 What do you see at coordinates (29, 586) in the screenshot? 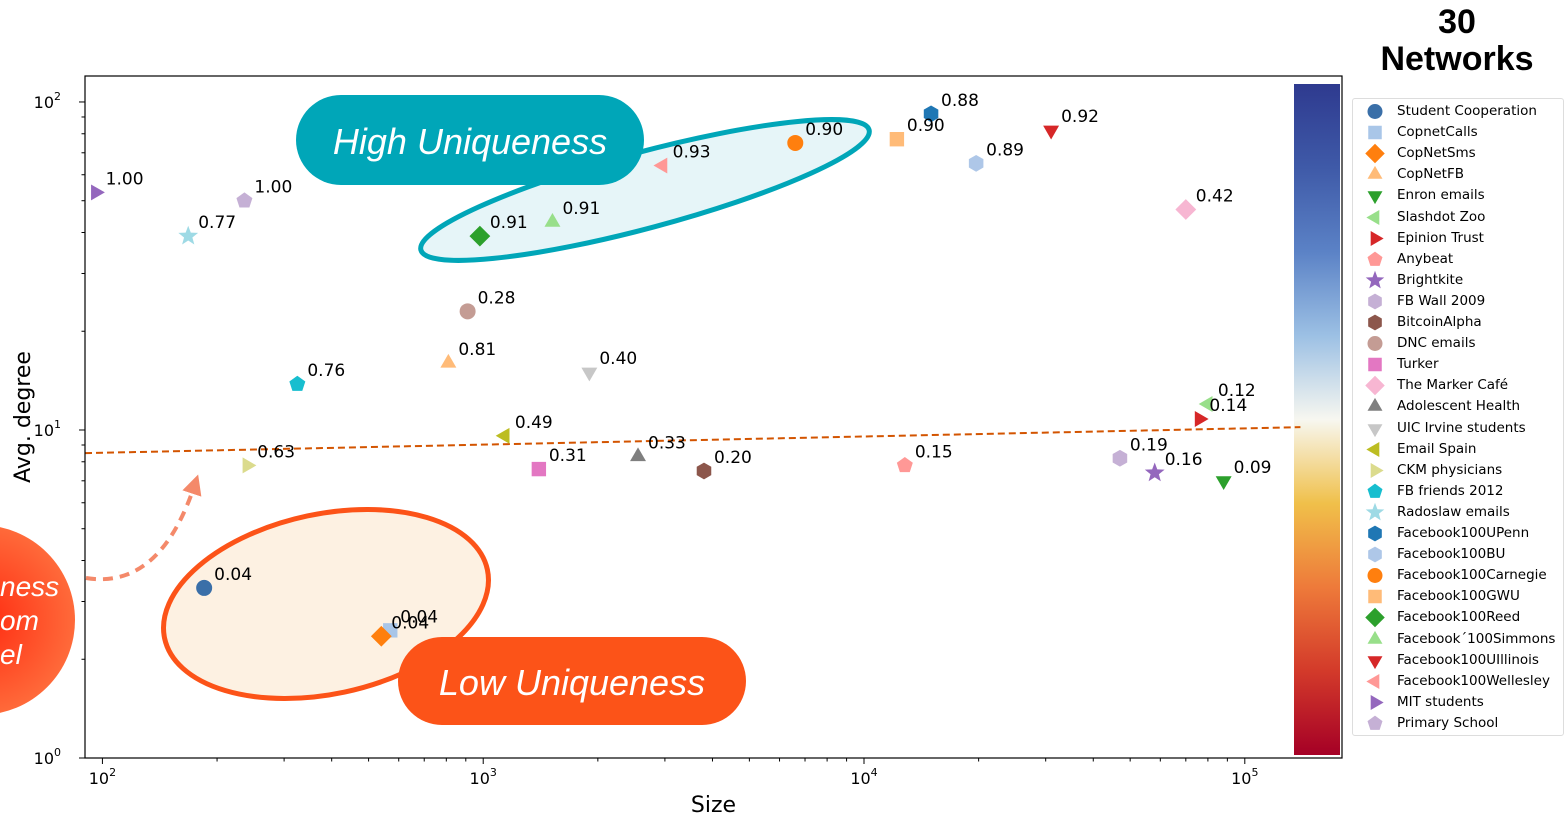
I see `random-model-text-1: ness` at bounding box center [29, 586].